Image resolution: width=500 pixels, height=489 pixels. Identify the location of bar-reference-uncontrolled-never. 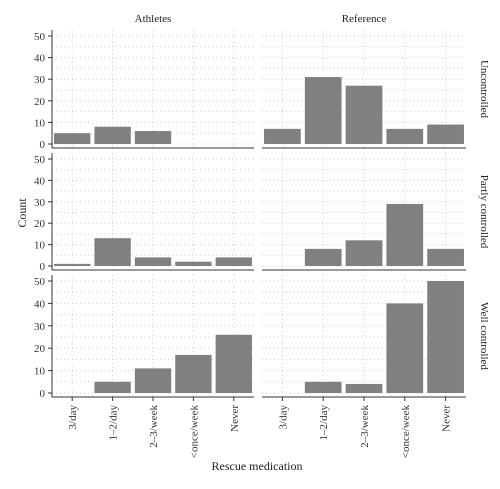
(445, 134).